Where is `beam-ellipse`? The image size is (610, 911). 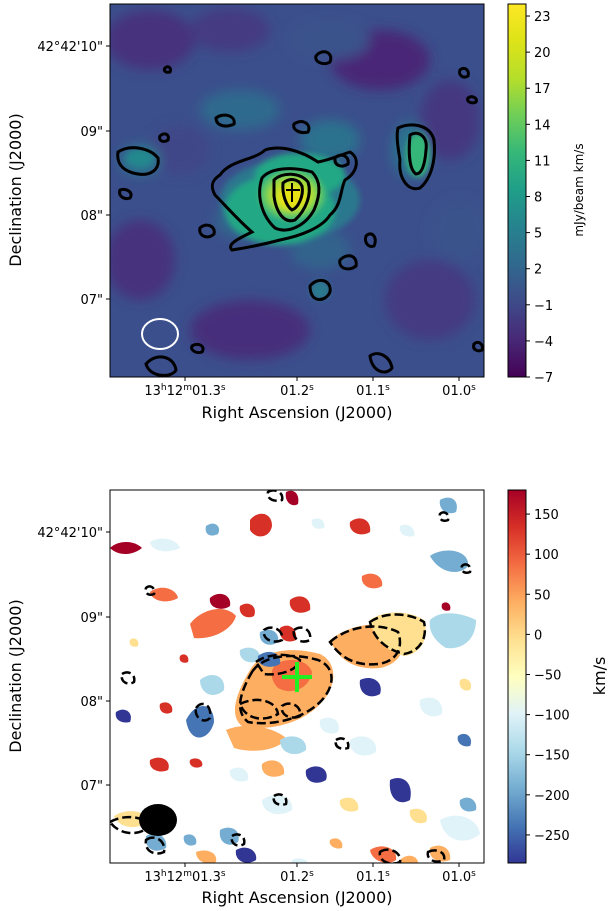
beam-ellipse is located at coordinates (160, 334).